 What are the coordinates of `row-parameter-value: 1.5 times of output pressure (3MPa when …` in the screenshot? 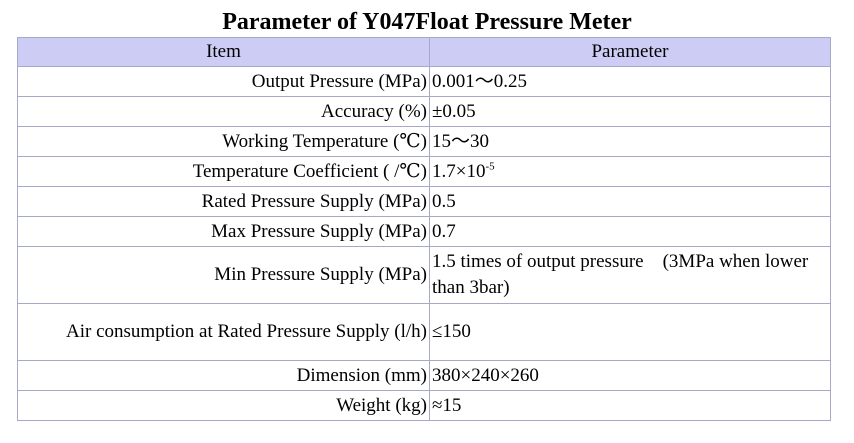 It's located at (630, 275).